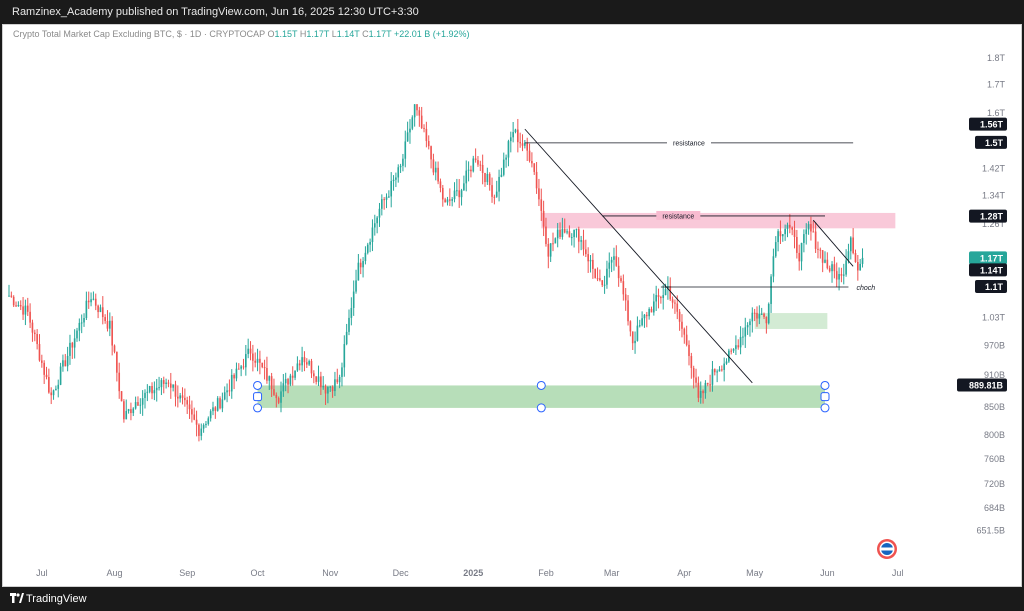  What do you see at coordinates (258, 573) in the screenshot?
I see `x-tick-label-3: Oct` at bounding box center [258, 573].